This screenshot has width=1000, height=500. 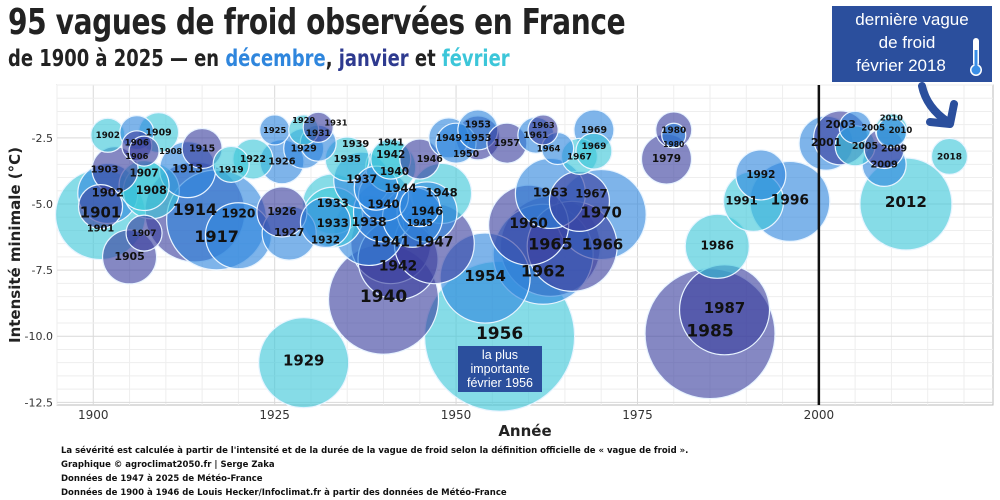 What do you see at coordinates (159, 133) in the screenshot?
I see `bubble-label: 1909` at bounding box center [159, 133].